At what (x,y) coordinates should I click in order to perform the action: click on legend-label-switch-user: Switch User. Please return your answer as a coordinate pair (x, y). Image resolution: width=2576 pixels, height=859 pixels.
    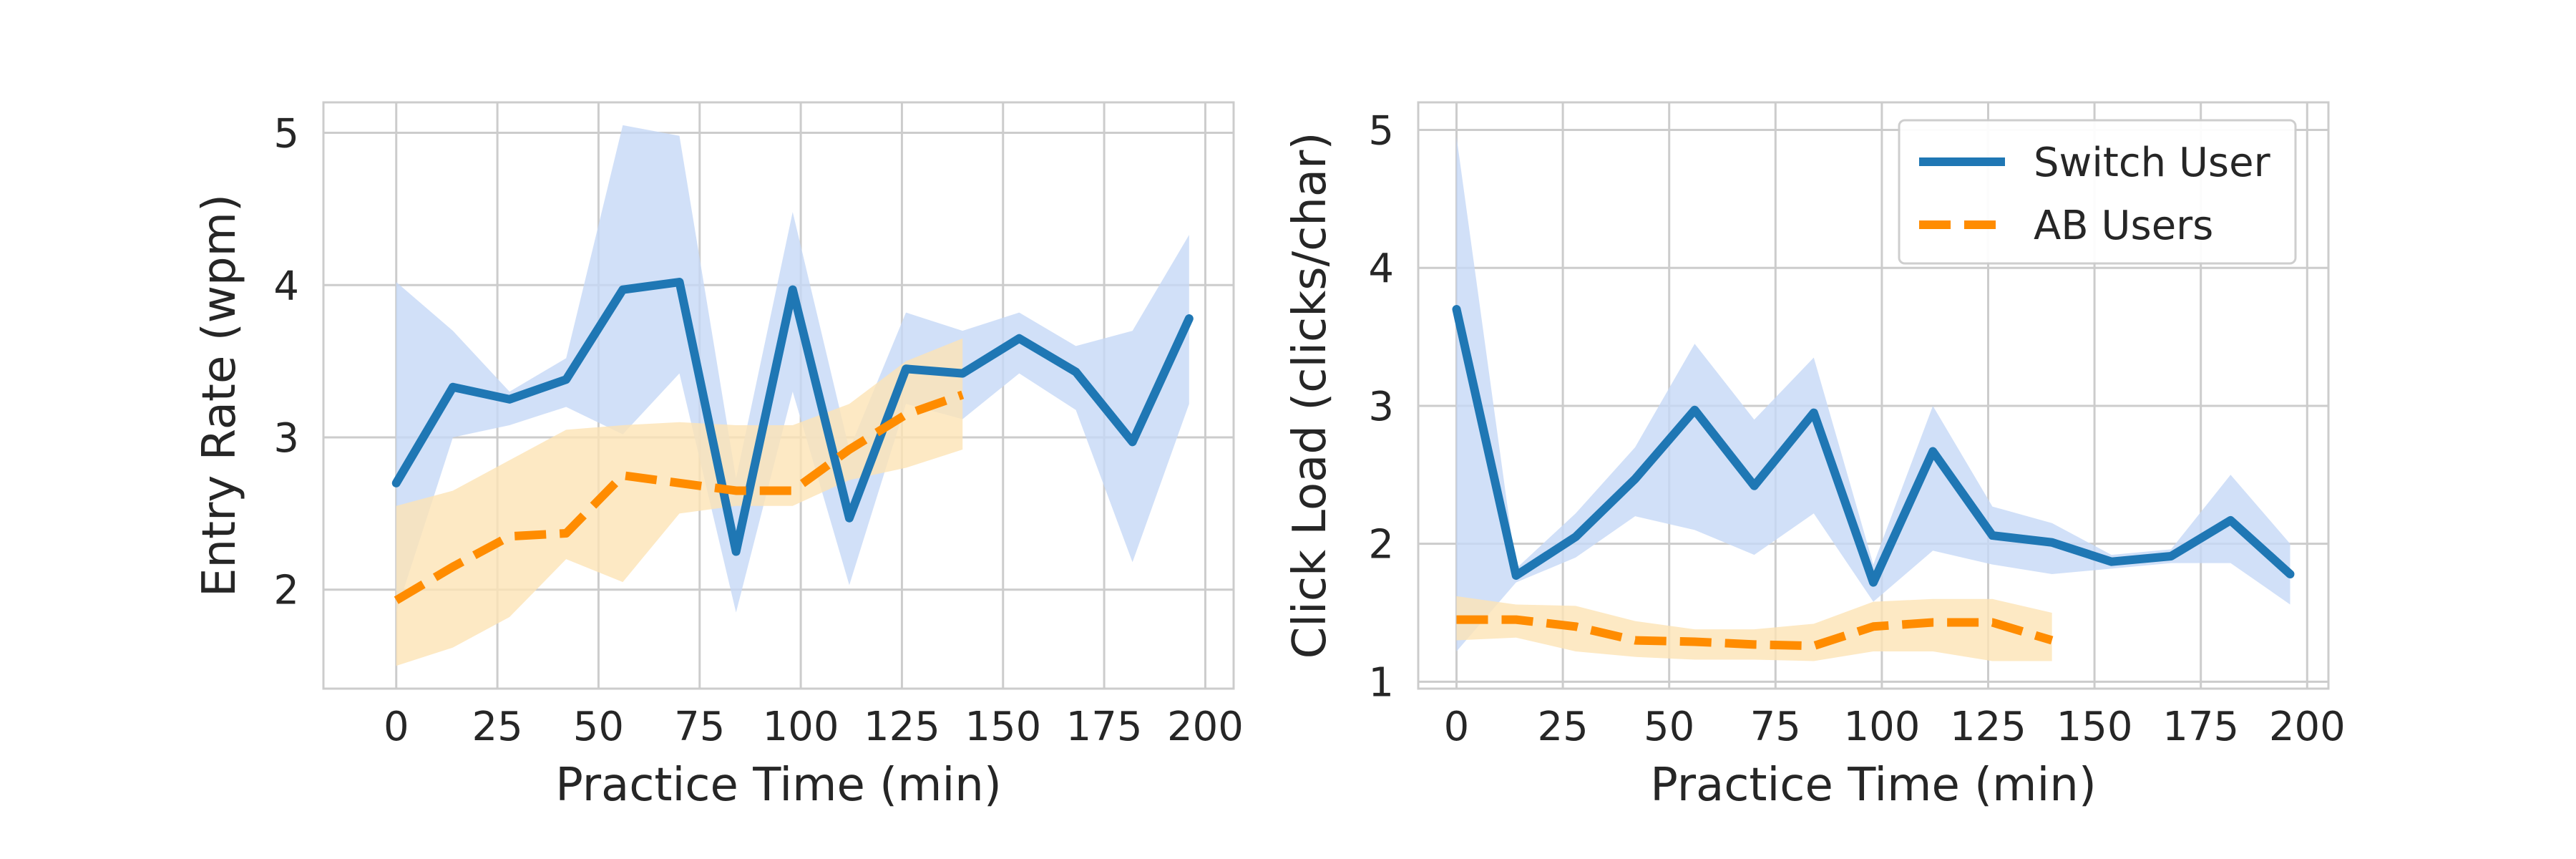
    Looking at the image, I should click on (2152, 163).